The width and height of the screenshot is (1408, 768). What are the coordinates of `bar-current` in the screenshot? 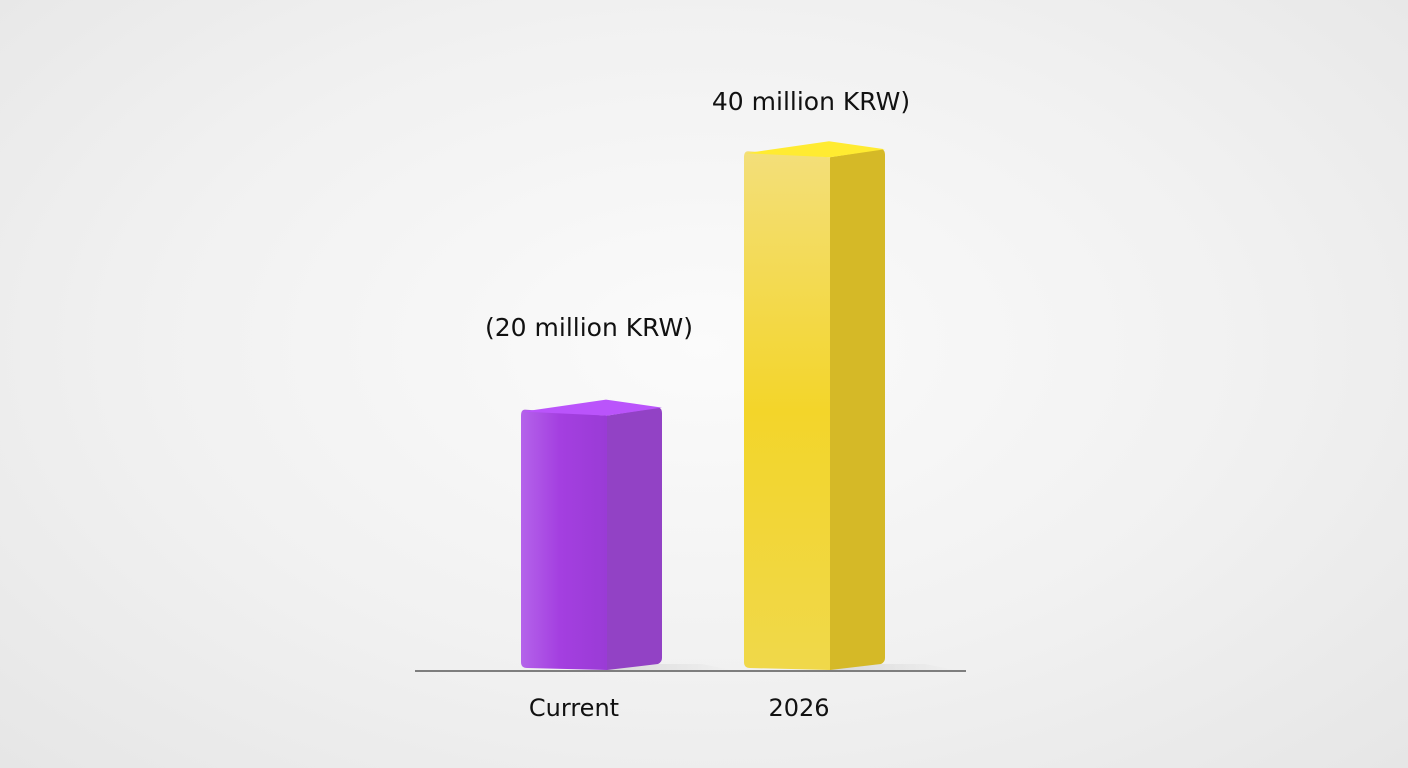 It's located at (626, 534).